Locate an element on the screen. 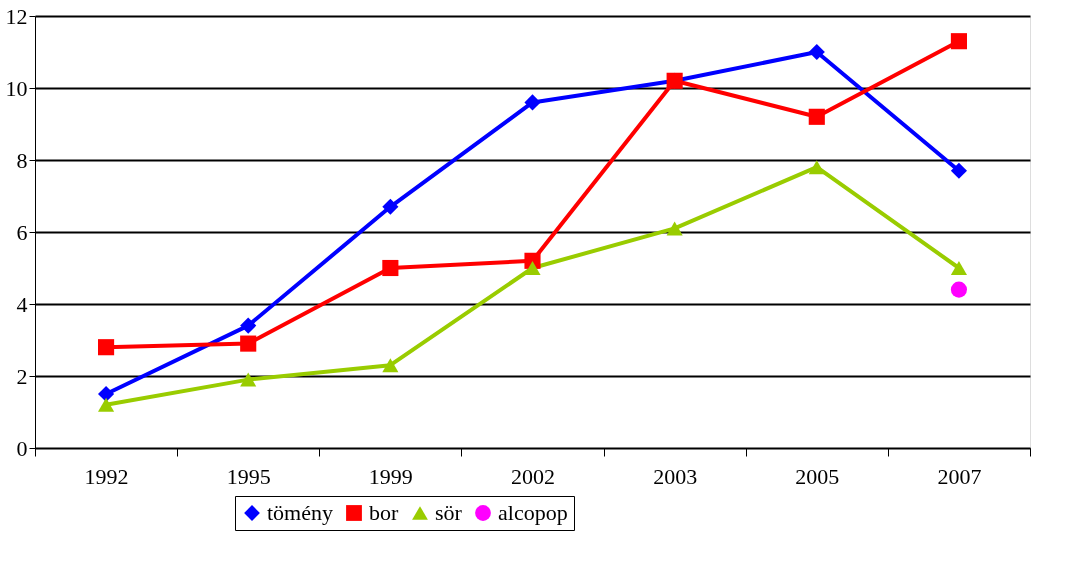 The width and height of the screenshot is (1070, 576). y-tick-label: 2 is located at coordinates (22, 376).